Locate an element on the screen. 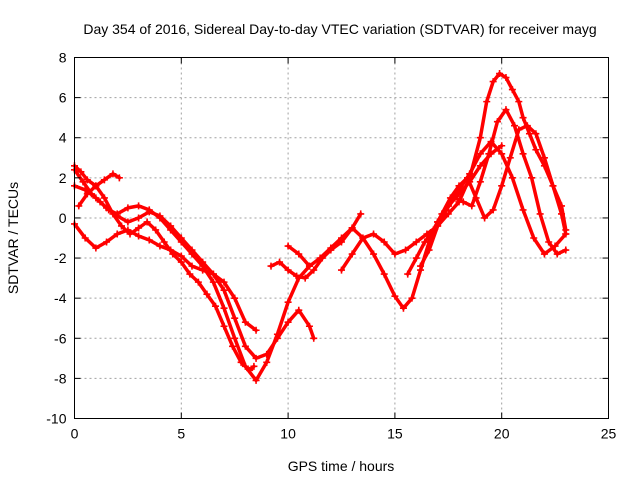  y-tick-label: 6 is located at coordinates (63, 98).